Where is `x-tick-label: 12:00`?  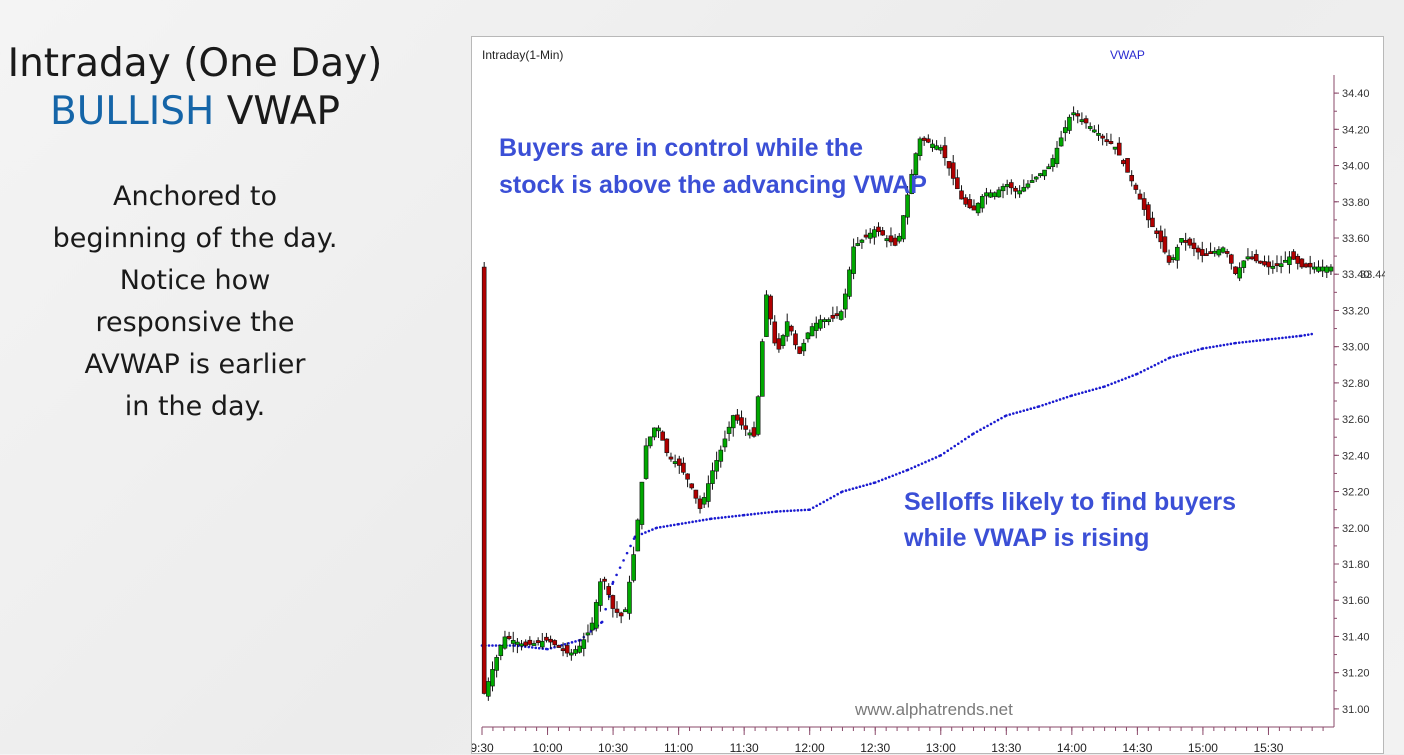
x-tick-label: 12:00 is located at coordinates (810, 748).